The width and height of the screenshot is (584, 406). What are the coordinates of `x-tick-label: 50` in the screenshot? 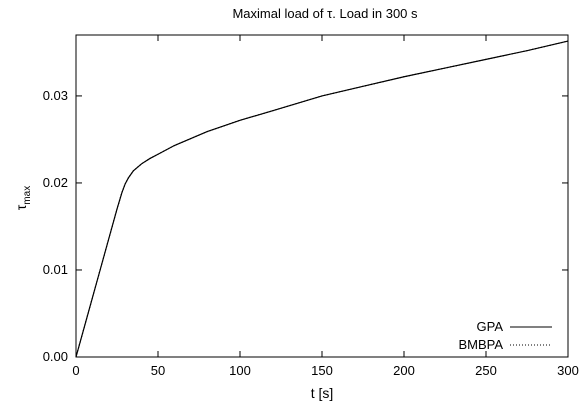 It's located at (158, 370).